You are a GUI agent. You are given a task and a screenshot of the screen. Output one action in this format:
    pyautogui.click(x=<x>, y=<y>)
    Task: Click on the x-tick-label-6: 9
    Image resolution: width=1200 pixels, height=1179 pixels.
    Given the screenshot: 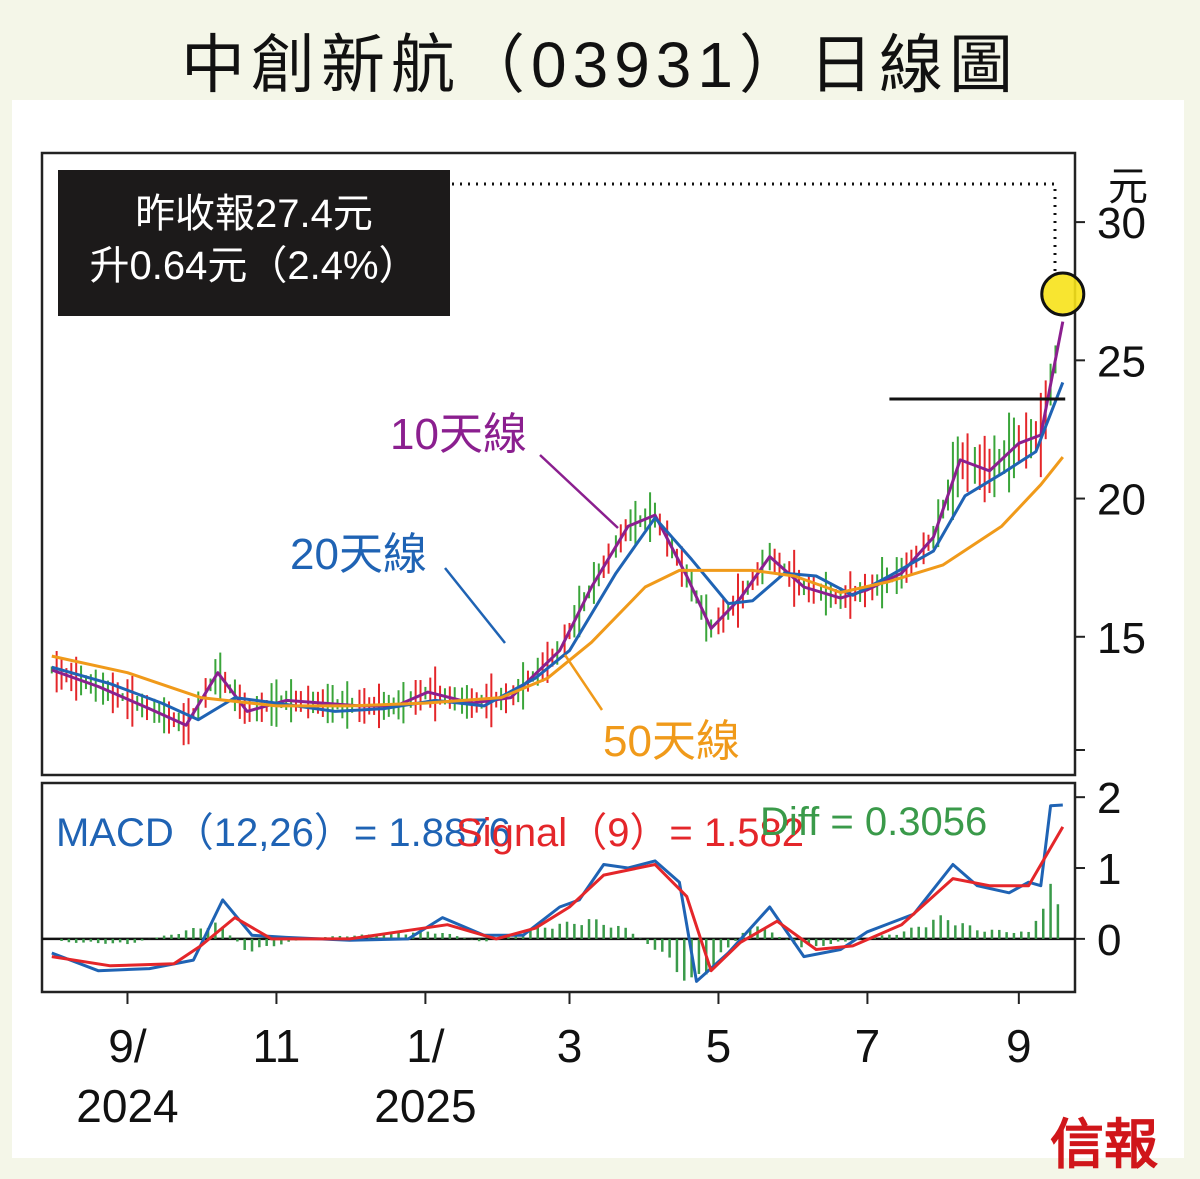 What is the action you would take?
    pyautogui.click(x=1019, y=1046)
    